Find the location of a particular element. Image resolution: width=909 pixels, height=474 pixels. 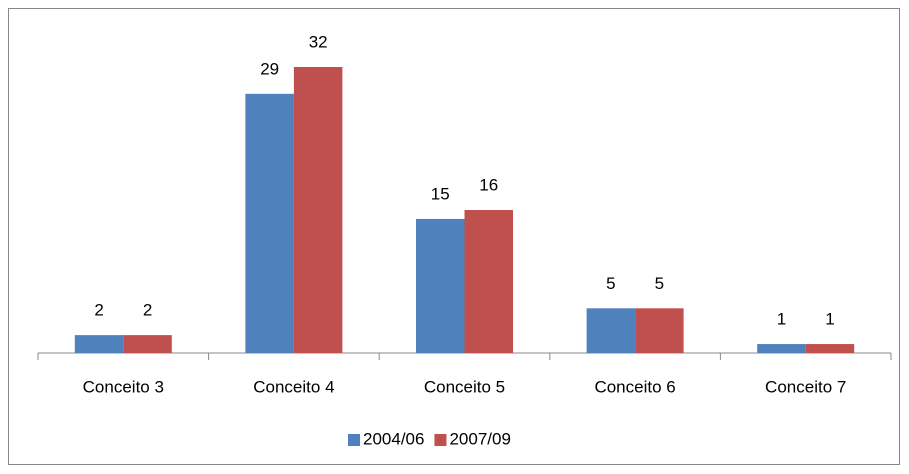

legend-label: 2004/06 is located at coordinates (393, 438).